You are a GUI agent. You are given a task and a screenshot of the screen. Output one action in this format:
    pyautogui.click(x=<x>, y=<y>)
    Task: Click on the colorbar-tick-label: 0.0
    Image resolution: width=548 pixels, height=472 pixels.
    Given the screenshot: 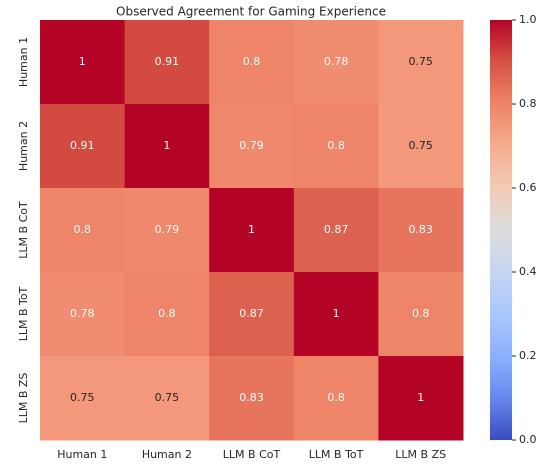 What is the action you would take?
    pyautogui.click(x=528, y=439)
    